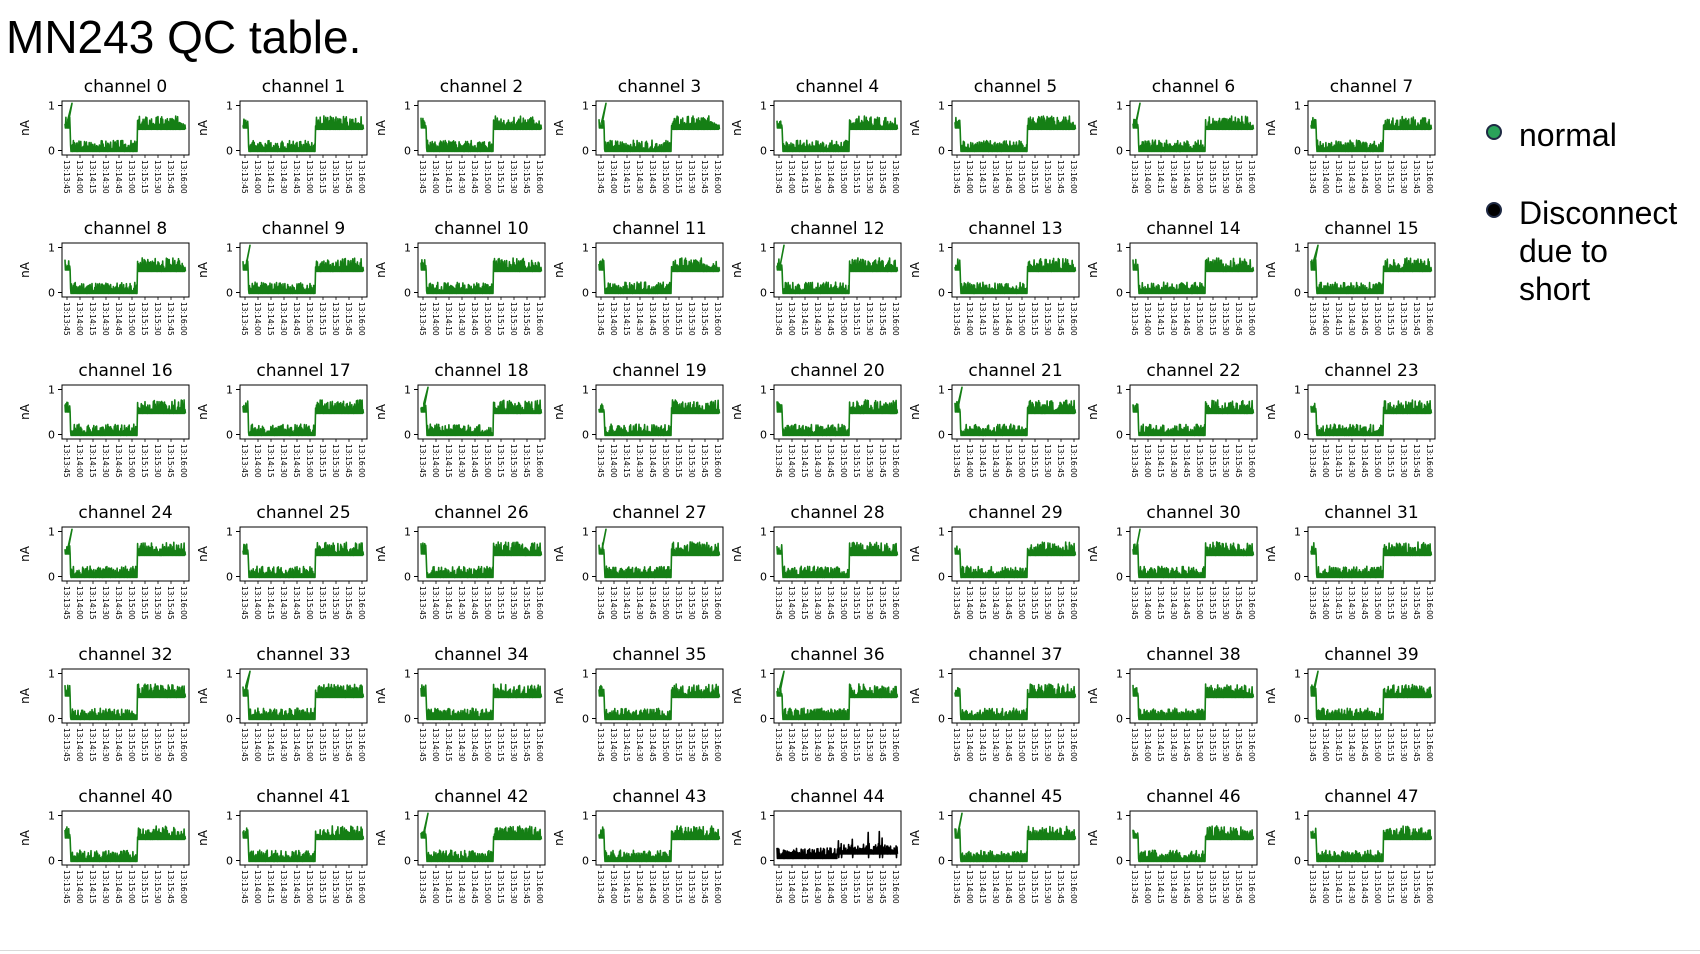 This screenshot has height=954, width=1700. I want to click on panel-title: channel 41, so click(303, 797).